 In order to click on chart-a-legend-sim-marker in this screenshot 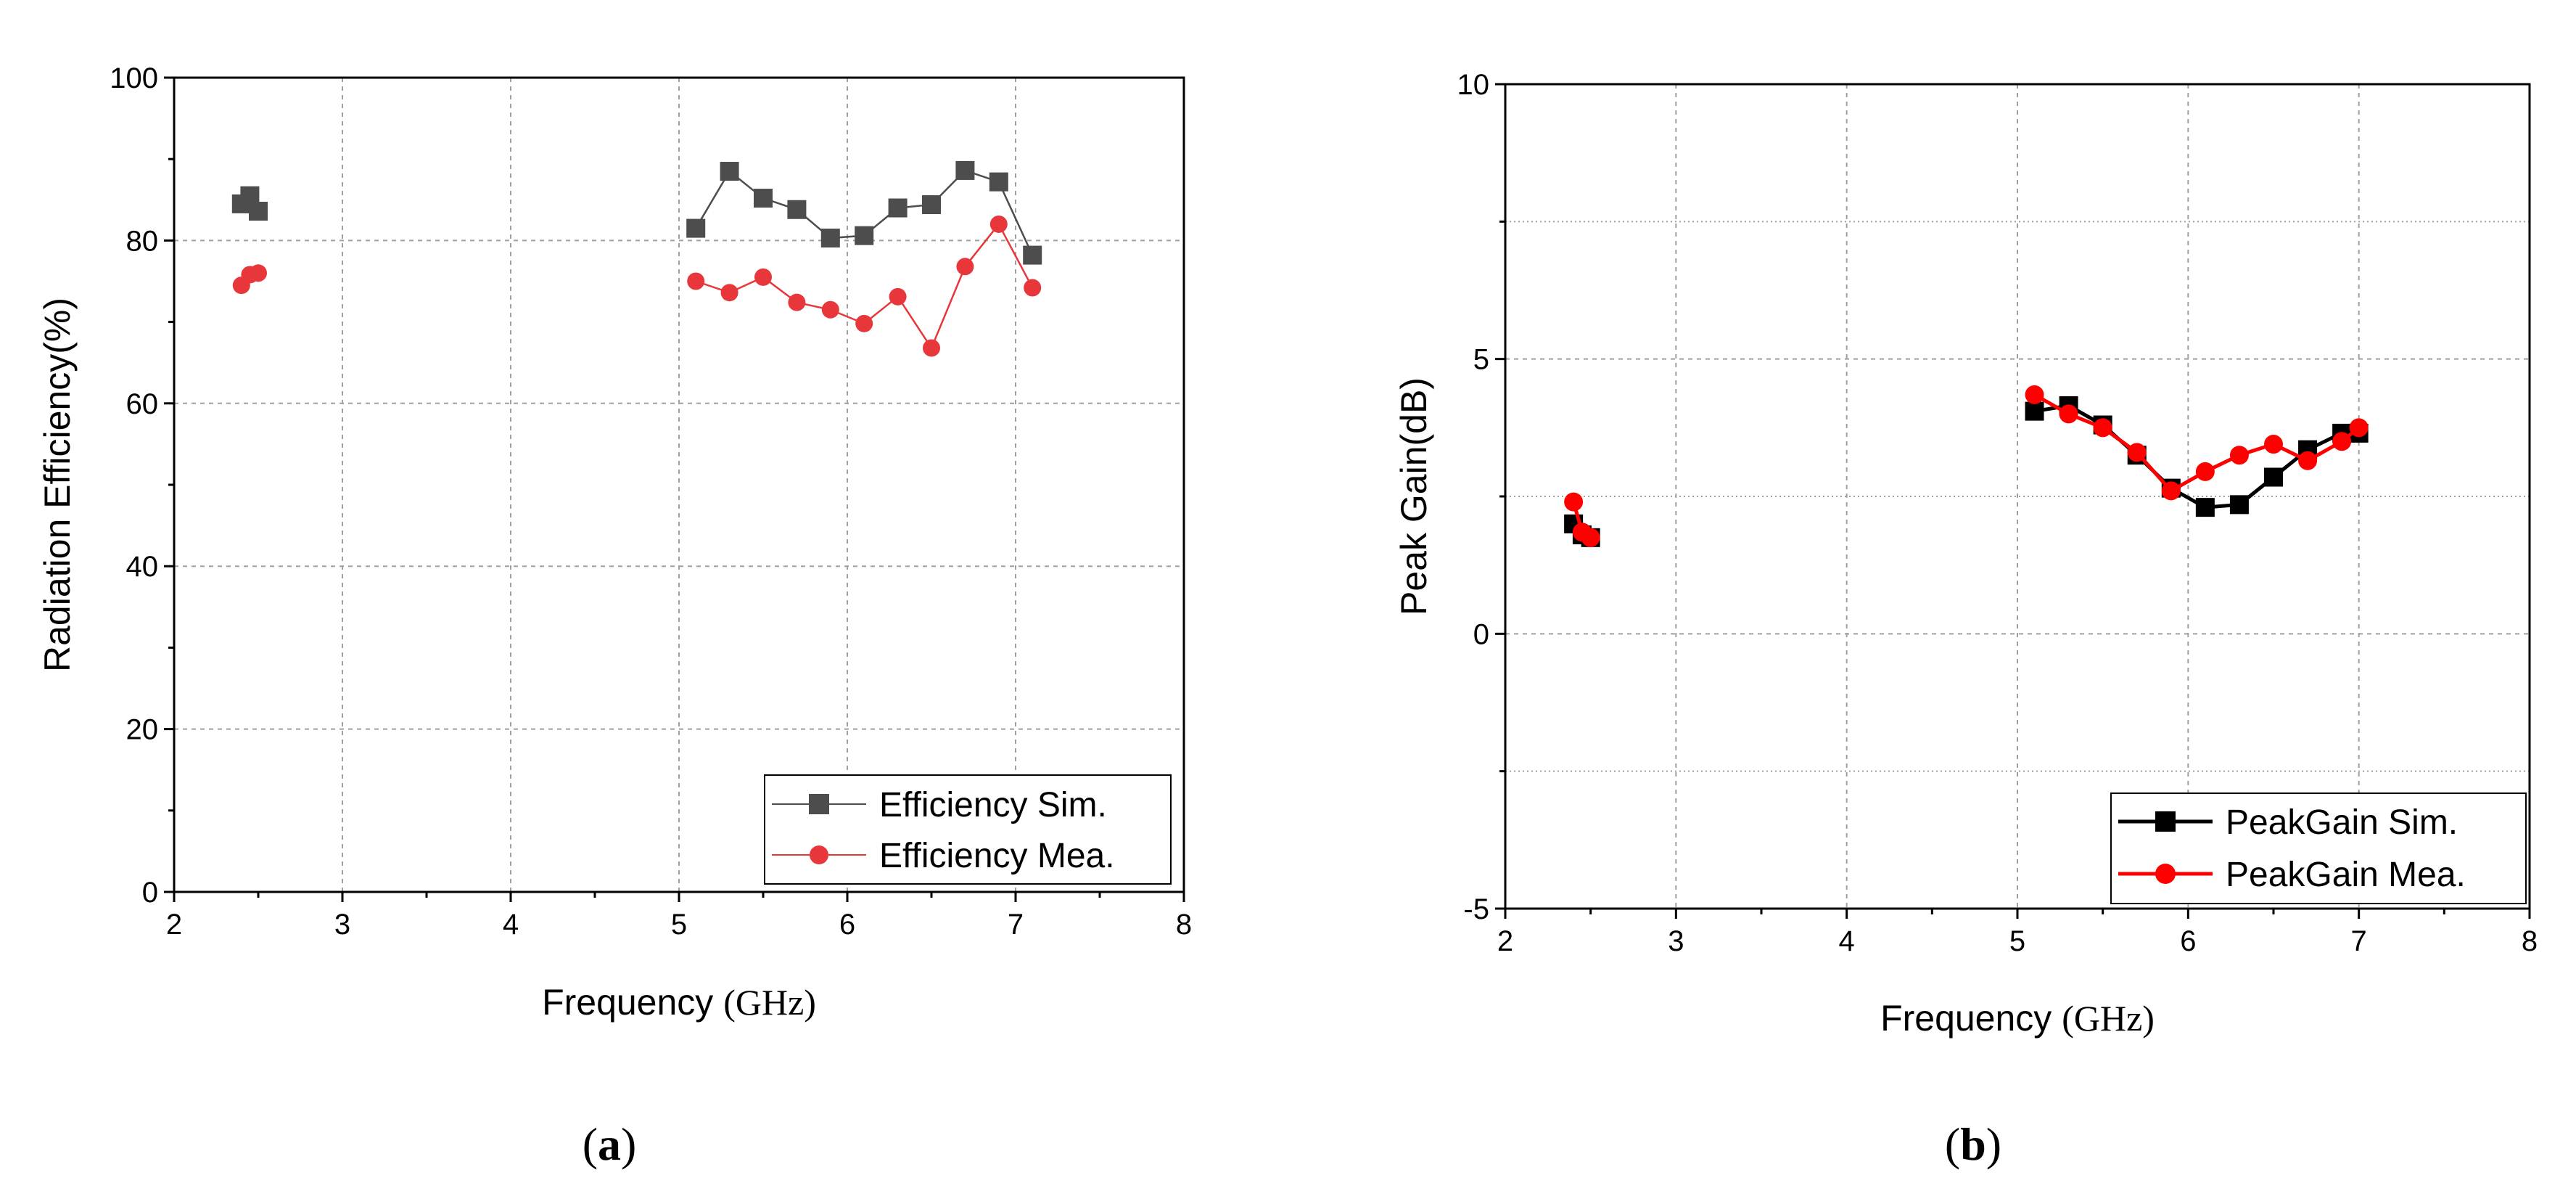, I will do `click(819, 804)`.